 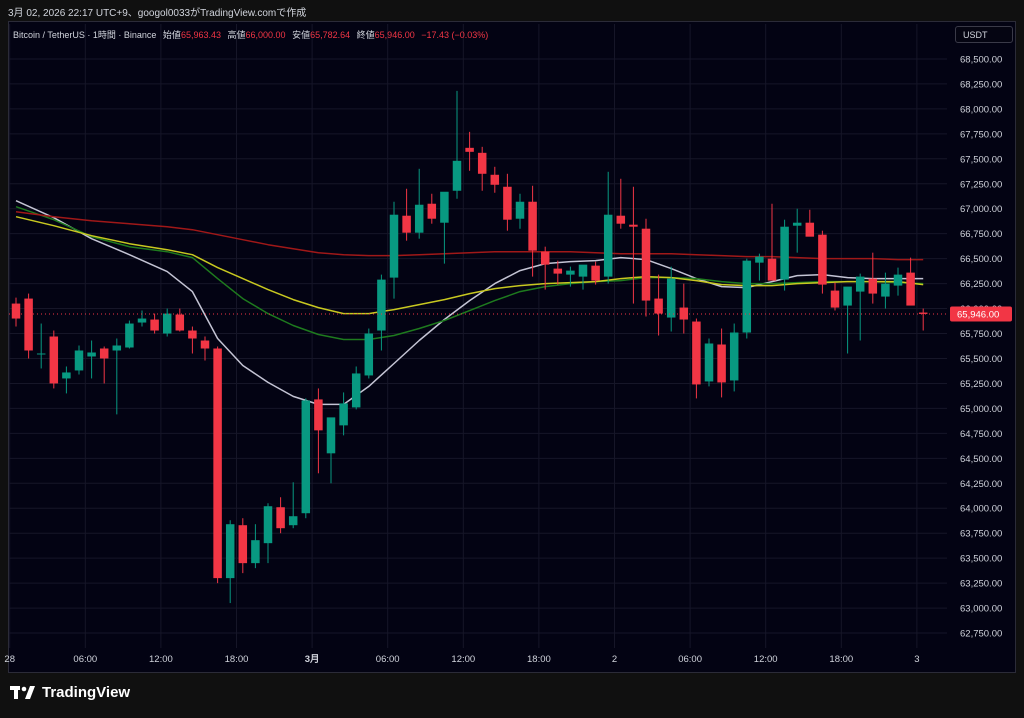 What do you see at coordinates (614, 659) in the screenshot?
I see `time-tick-label: 2` at bounding box center [614, 659].